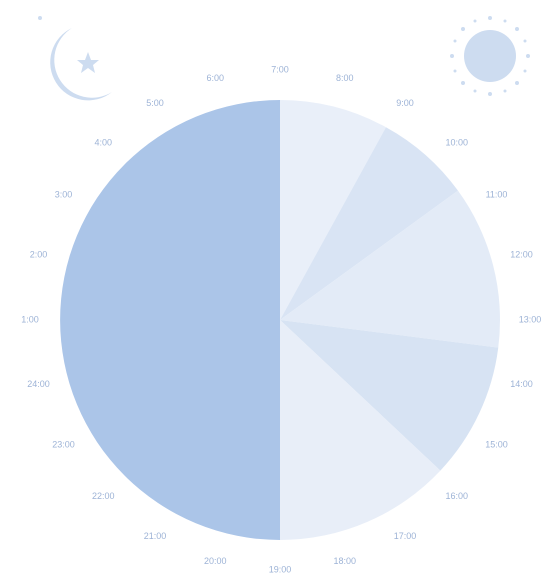  Describe the element at coordinates (215, 561) in the screenshot. I see `hour-label: 20:00` at that location.